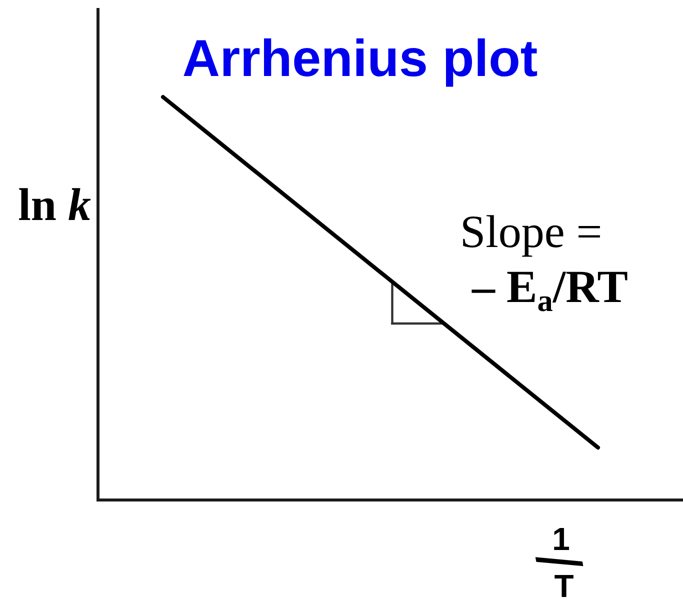 The image size is (683, 601). What do you see at coordinates (549, 289) in the screenshot?
I see `annotation: – E$_{a}$/RT` at bounding box center [549, 289].